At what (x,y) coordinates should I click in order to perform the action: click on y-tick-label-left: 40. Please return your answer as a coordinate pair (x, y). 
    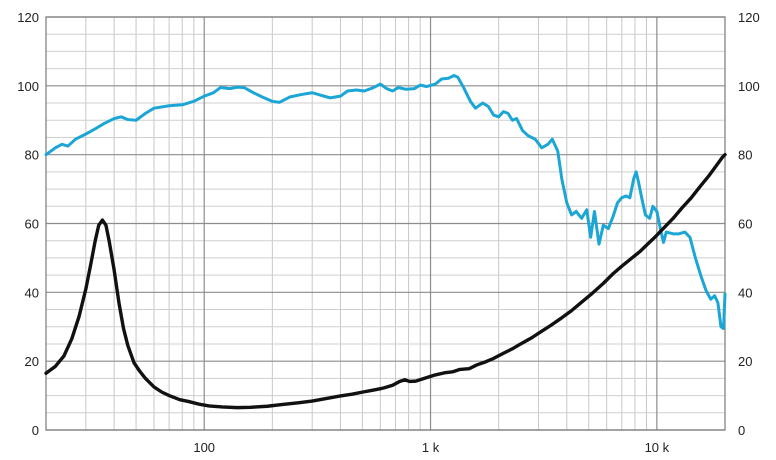
    Looking at the image, I should click on (32, 292).